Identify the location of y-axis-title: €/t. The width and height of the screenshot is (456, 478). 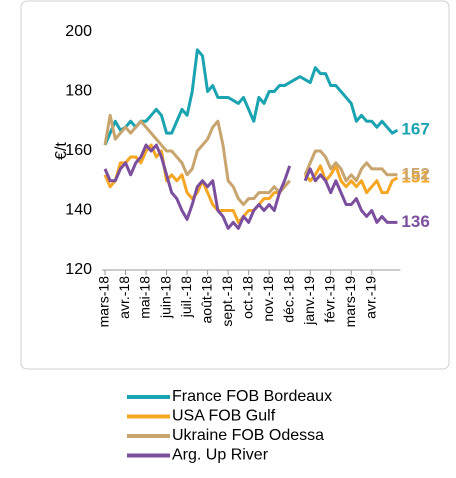
(61, 151).